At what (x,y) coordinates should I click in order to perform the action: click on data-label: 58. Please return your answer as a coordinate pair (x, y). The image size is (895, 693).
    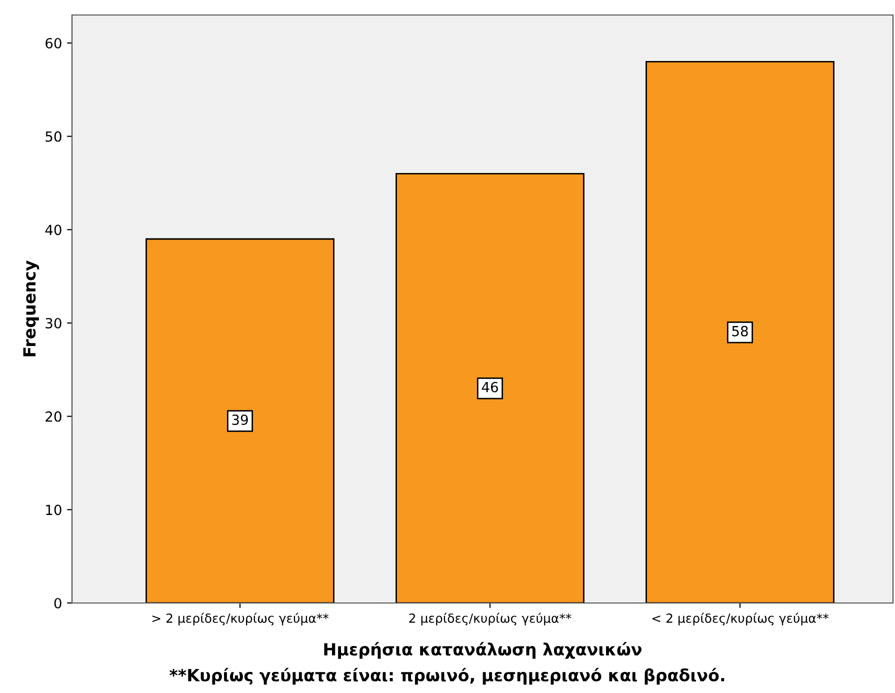
    Looking at the image, I should click on (740, 331).